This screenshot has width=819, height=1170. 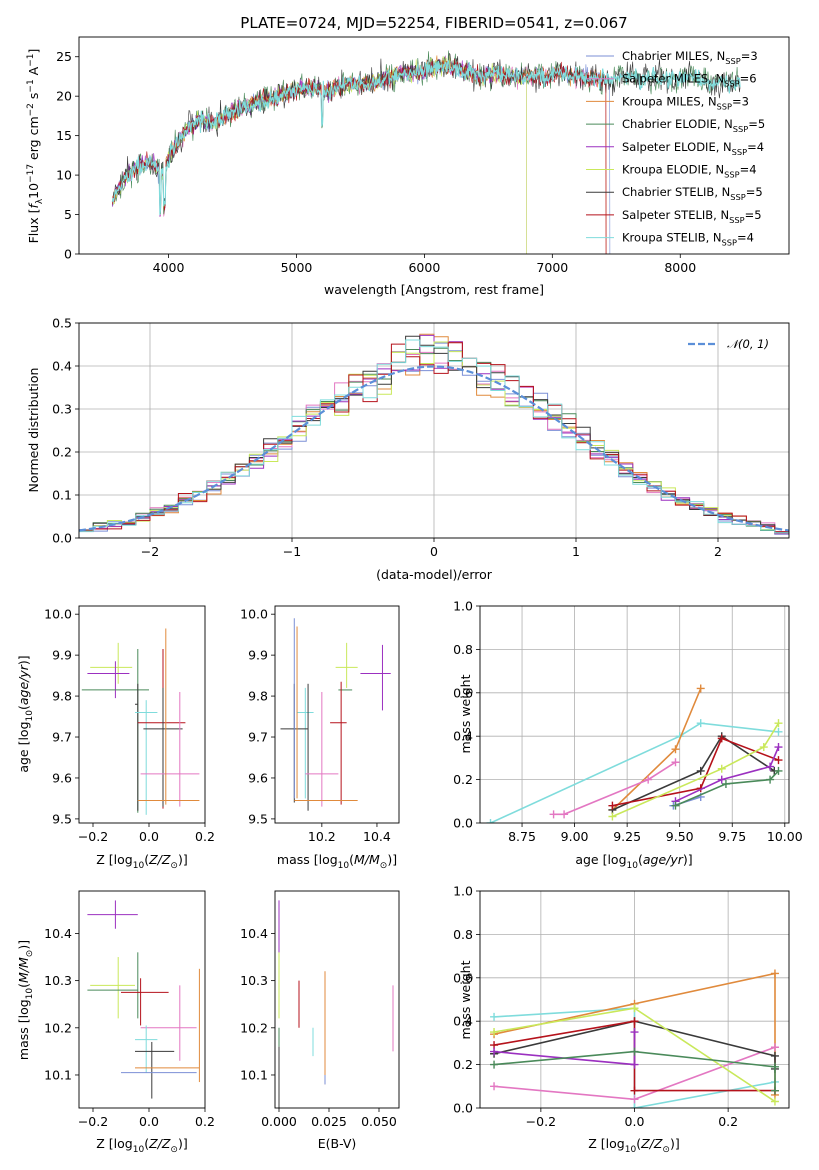 What do you see at coordinates (689, 80) in the screenshot?
I see `legend-label: Salpeter MILES, NSSP=6` at bounding box center [689, 80].